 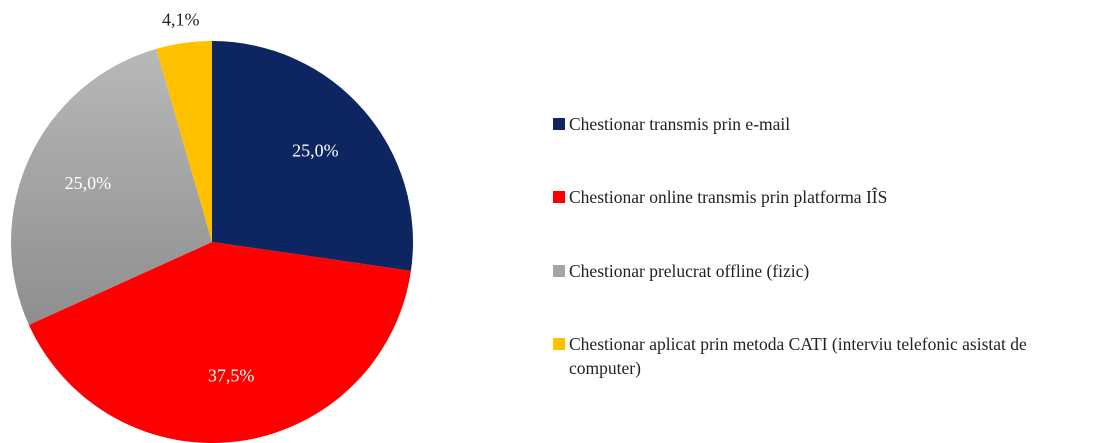 What do you see at coordinates (823, 271) in the screenshot?
I see `legend-item: Chestionar prelucrat offline (fizic)` at bounding box center [823, 271].